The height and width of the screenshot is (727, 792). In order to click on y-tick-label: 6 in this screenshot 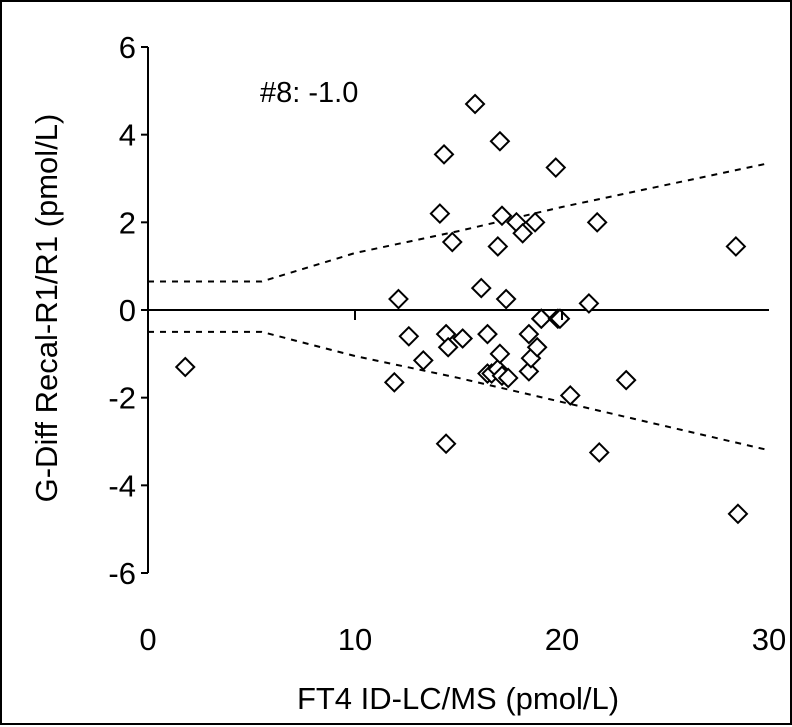, I will do `click(127, 47)`.